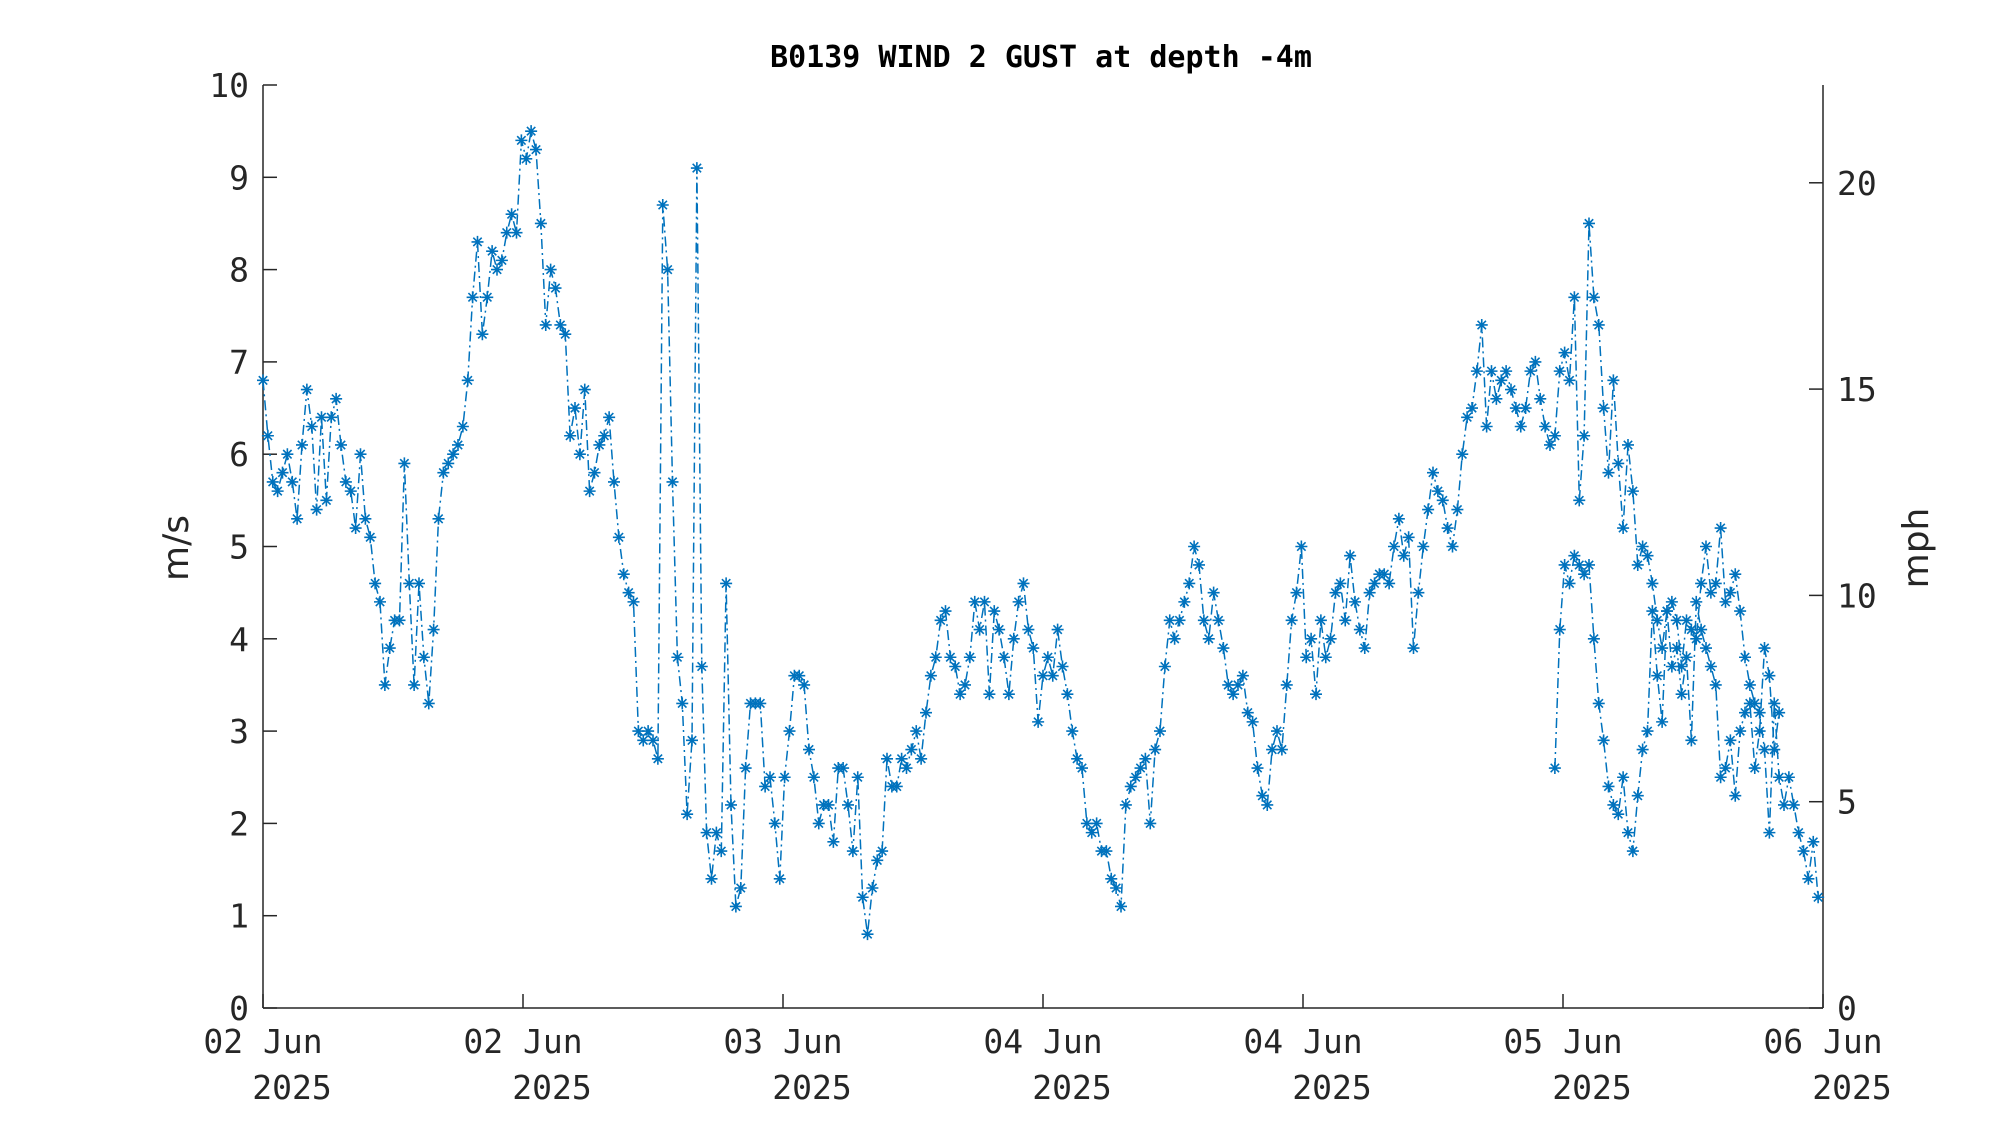 This screenshot has height=1125, width=2000. Describe the element at coordinates (1847, 1008) in the screenshot. I see `y2-tick-label: 0` at that location.